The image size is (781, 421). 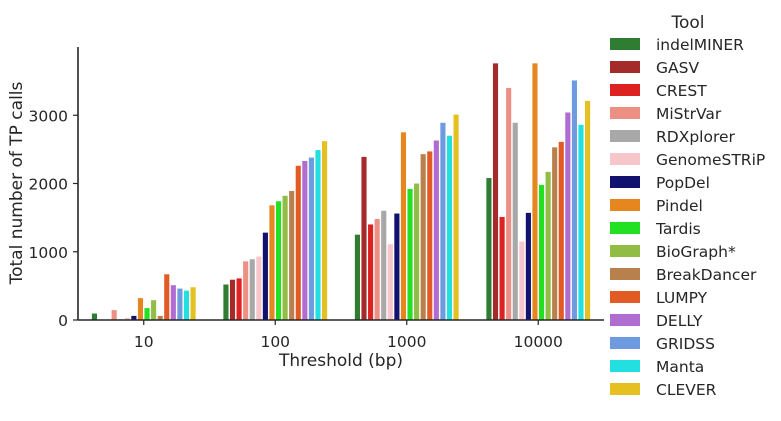 What do you see at coordinates (686, 390) in the screenshot?
I see `legend-label: CLEVER` at bounding box center [686, 390].